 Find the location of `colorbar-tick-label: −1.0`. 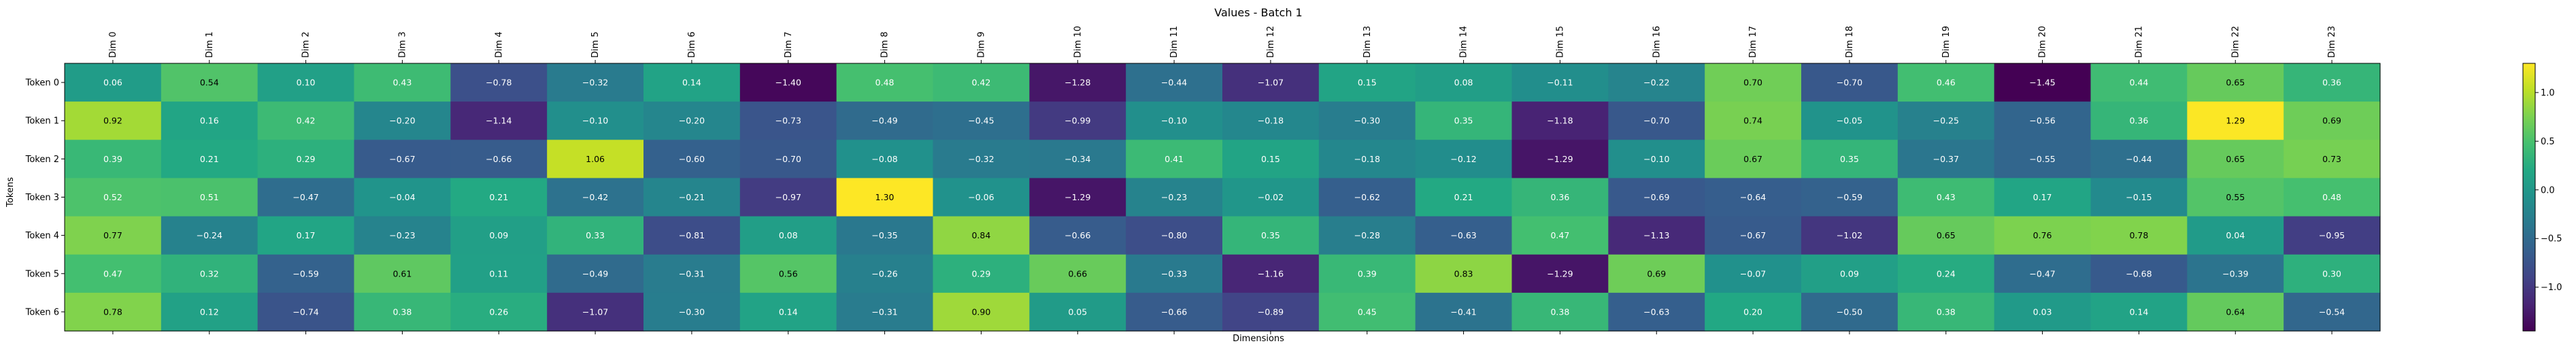

colorbar-tick-label: −1.0 is located at coordinates (2551, 288).